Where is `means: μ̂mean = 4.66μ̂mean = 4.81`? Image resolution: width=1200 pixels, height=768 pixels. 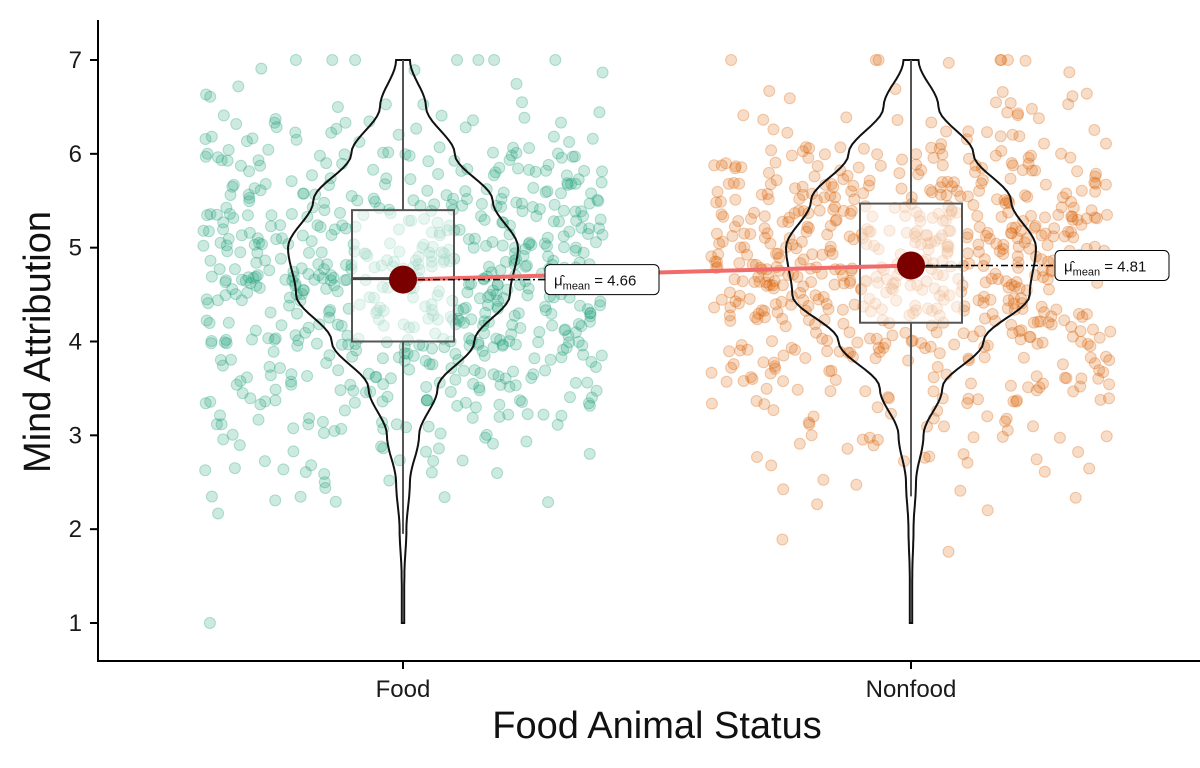
means: μ̂mean = 4.66μ̂mean = 4.81 is located at coordinates (779, 272).